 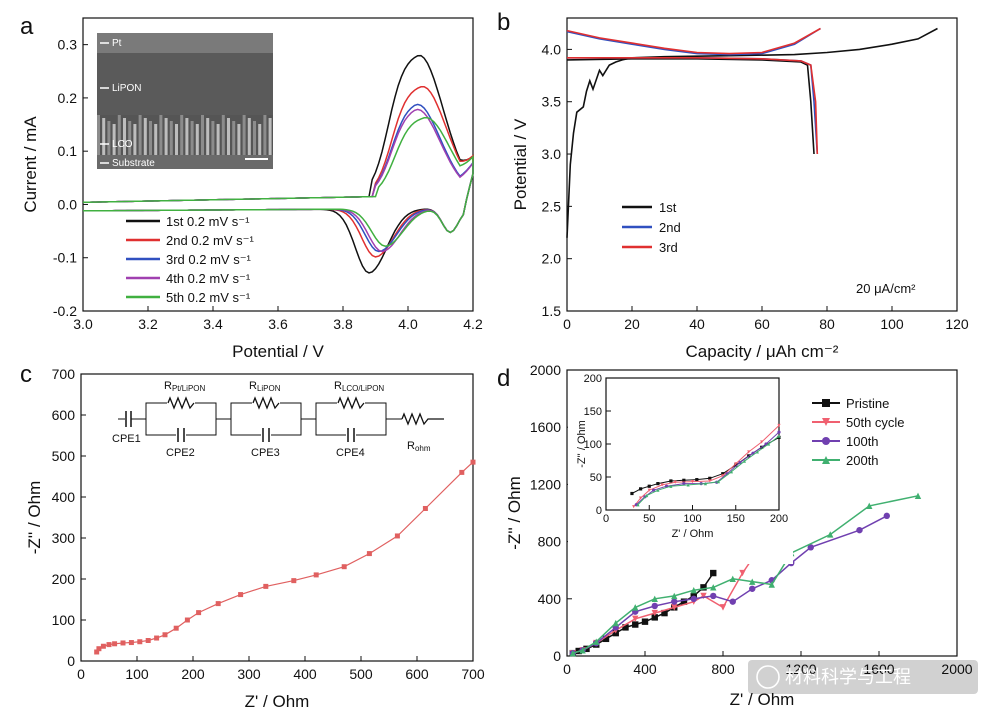 I want to click on cpe-label-4: CPE4, so click(x=350, y=453).